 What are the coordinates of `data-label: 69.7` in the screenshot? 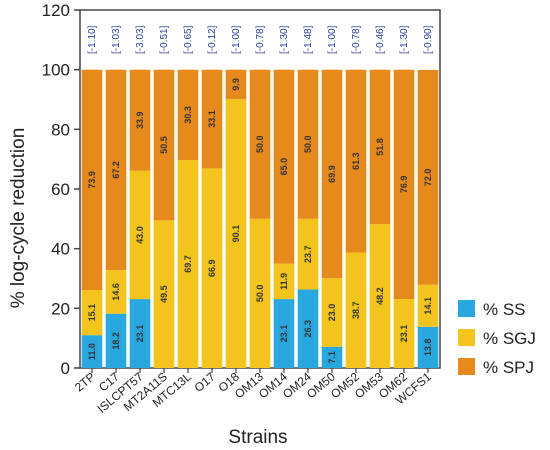 It's located at (188, 264).